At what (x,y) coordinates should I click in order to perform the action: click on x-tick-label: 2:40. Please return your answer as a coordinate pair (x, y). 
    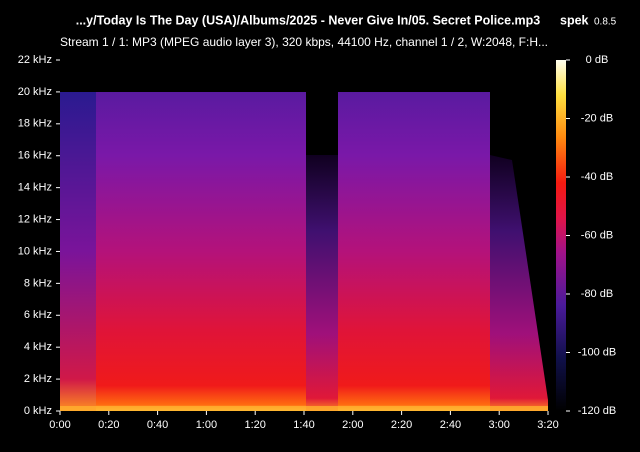
    Looking at the image, I should click on (450, 425).